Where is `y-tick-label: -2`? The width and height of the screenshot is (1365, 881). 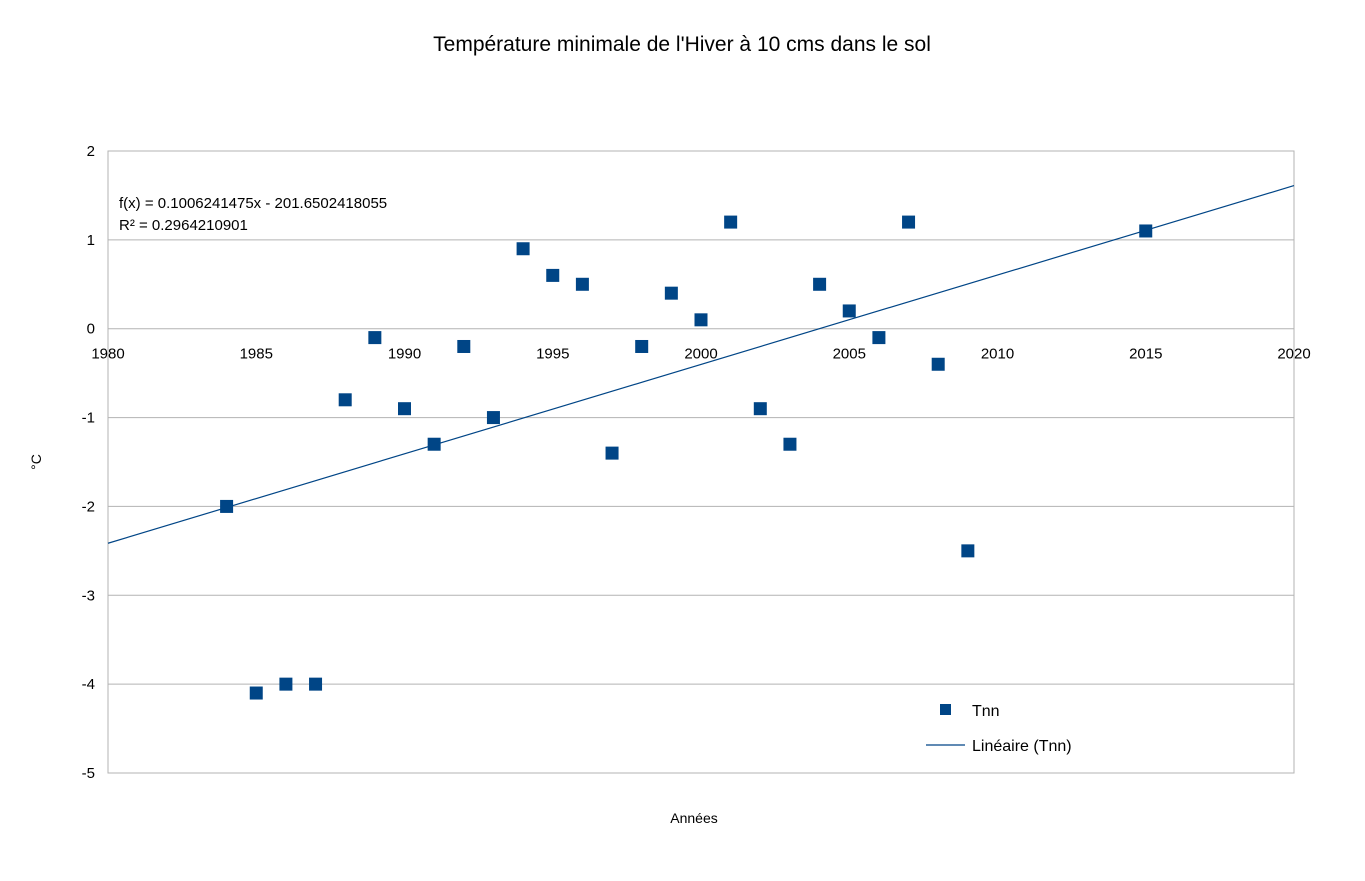 y-tick-label: -2 is located at coordinates (88, 506).